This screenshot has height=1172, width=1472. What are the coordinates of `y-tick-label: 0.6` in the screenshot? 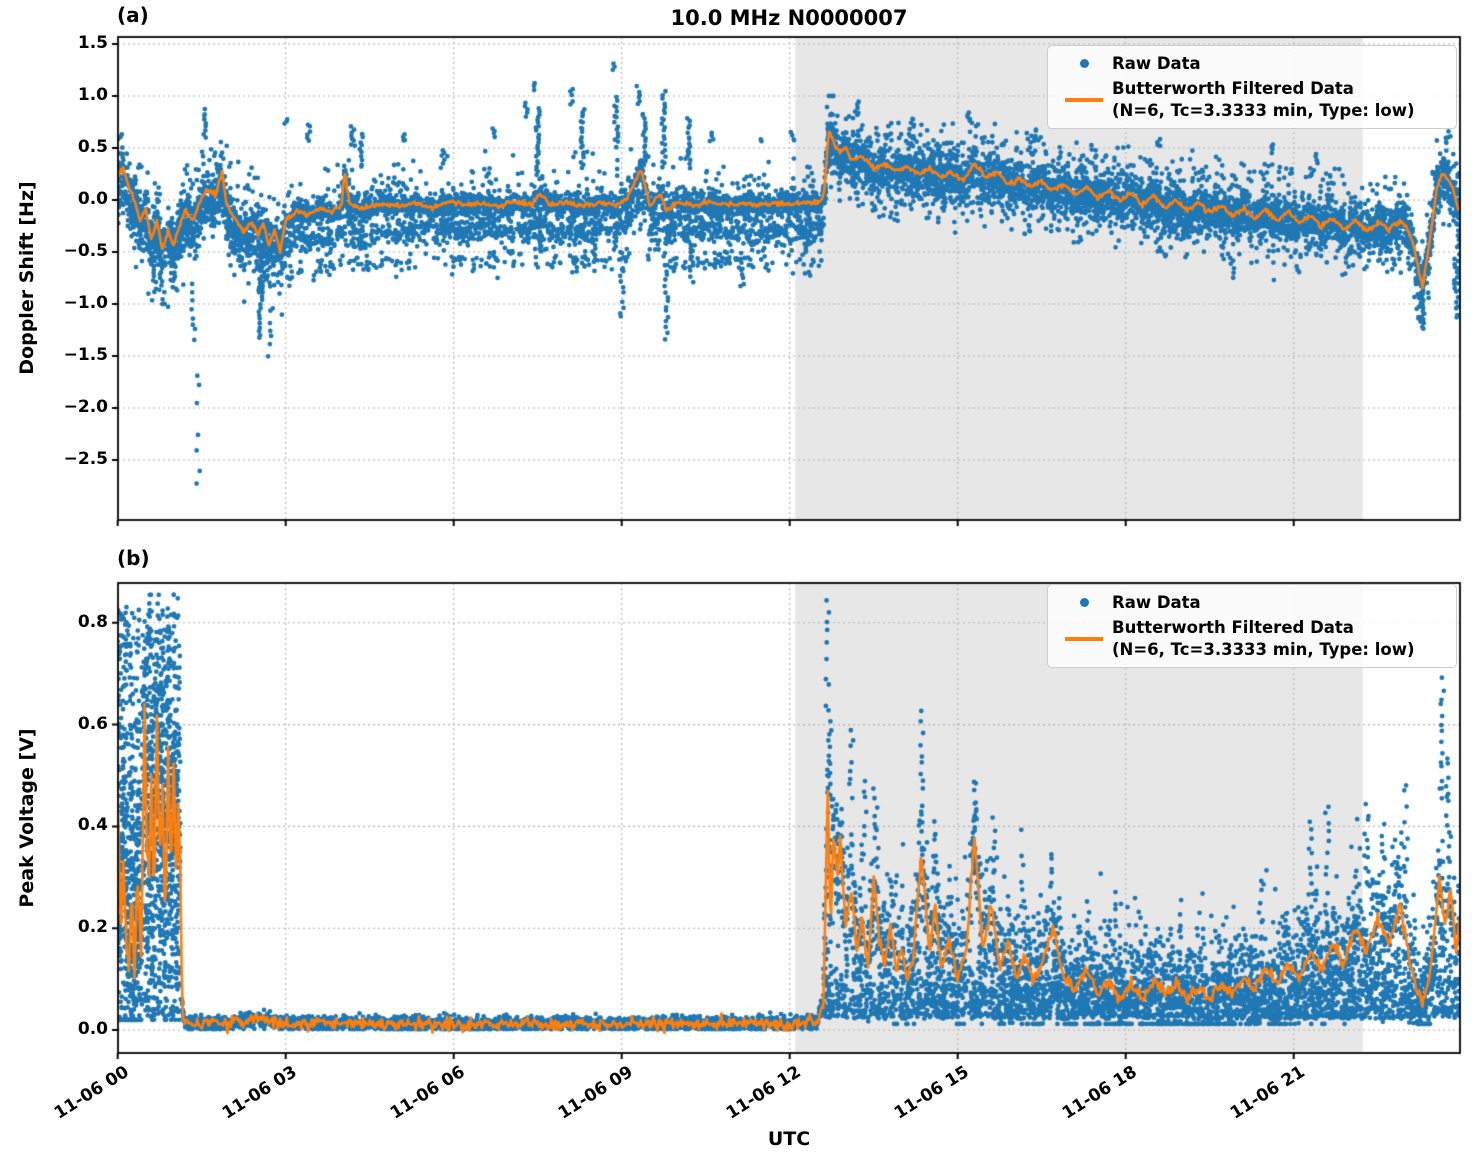 It's located at (92, 723).